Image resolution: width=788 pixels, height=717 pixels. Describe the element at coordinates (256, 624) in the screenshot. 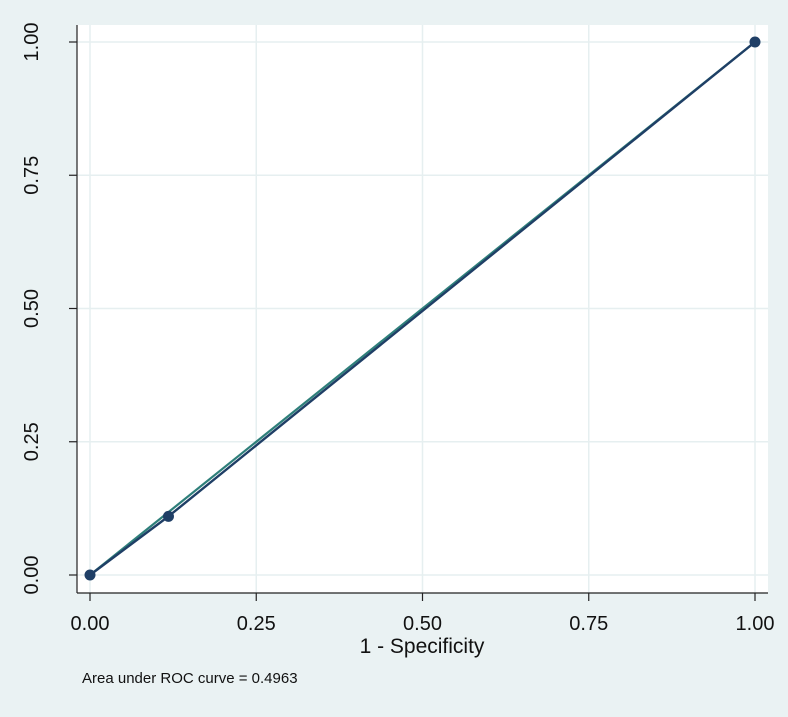

I see `x-tick-label: 0.25` at that location.